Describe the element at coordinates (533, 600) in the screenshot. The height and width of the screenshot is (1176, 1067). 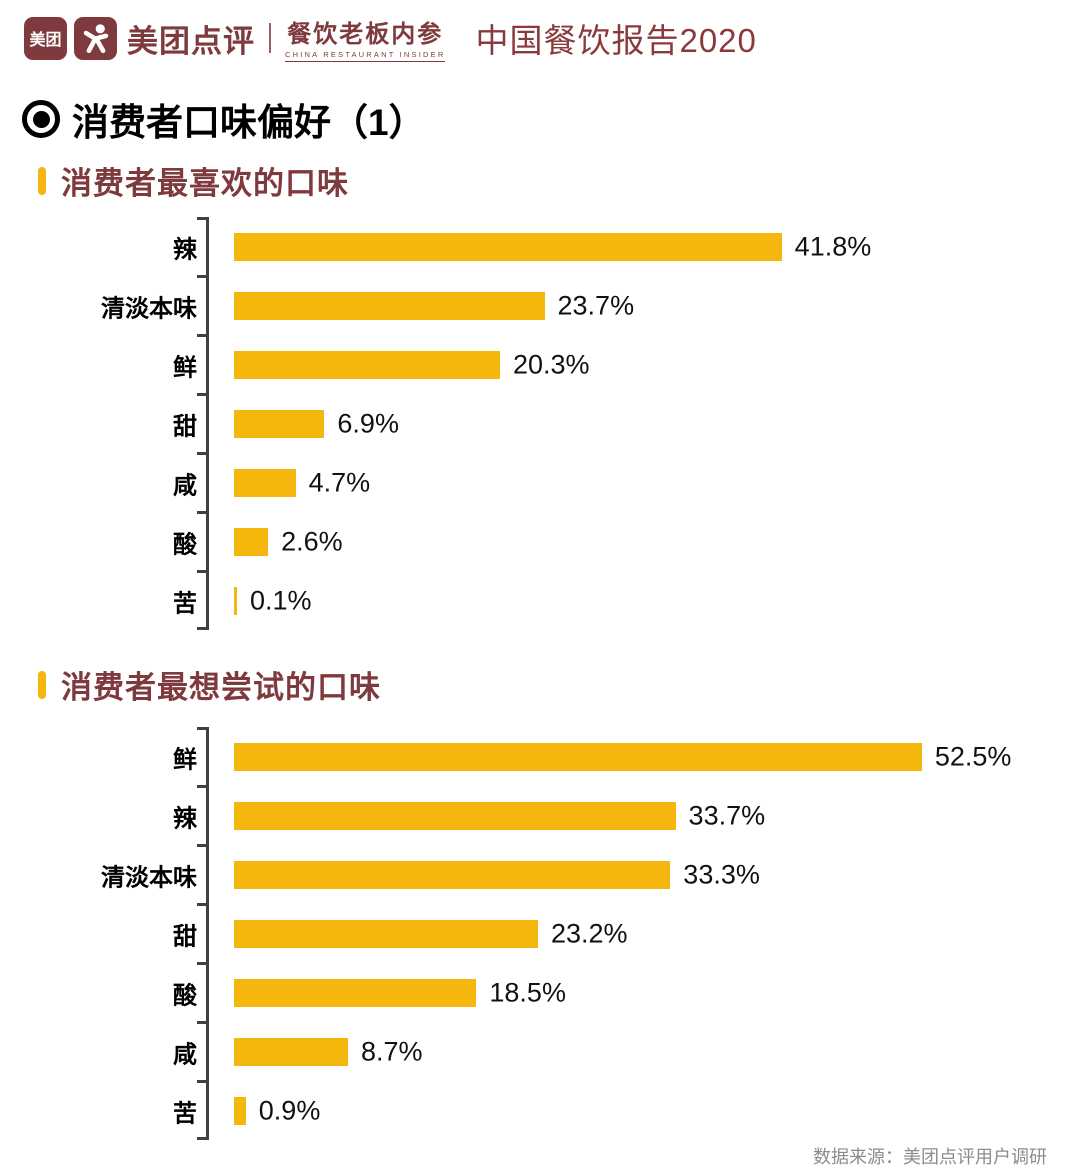
I see `chart-row: 苦 0.1%` at that location.